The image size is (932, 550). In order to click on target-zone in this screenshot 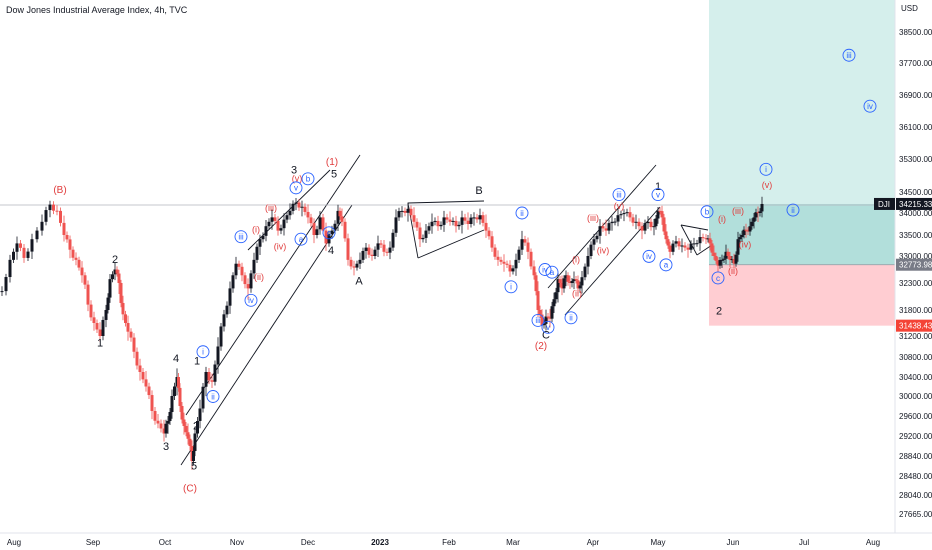, I will do `click(802, 102)`.